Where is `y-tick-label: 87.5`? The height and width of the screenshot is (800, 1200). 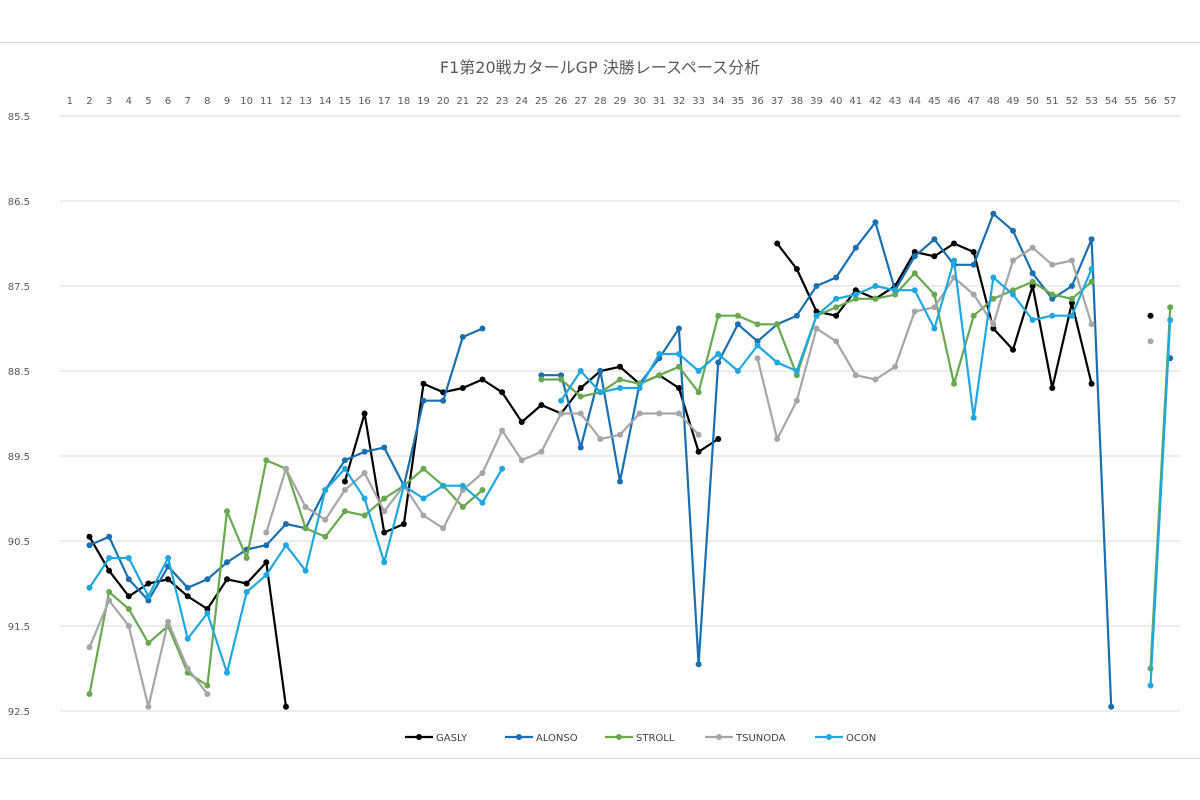 y-tick-label: 87.5 is located at coordinates (19, 287).